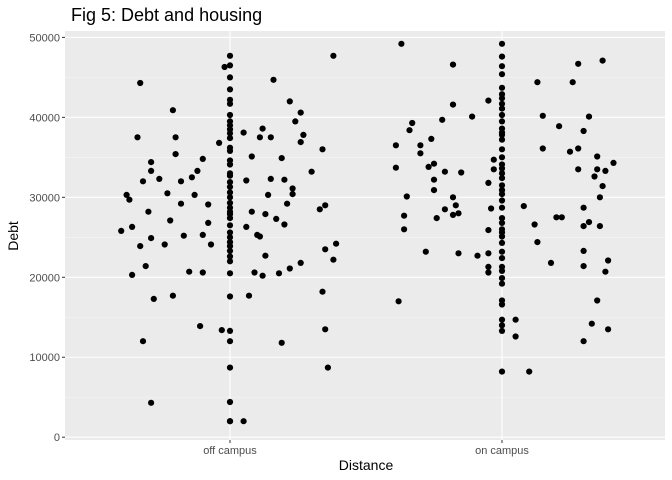 Image resolution: width=672 pixels, height=480 pixels. I want to click on x-axis-title: Distance, so click(366, 465).